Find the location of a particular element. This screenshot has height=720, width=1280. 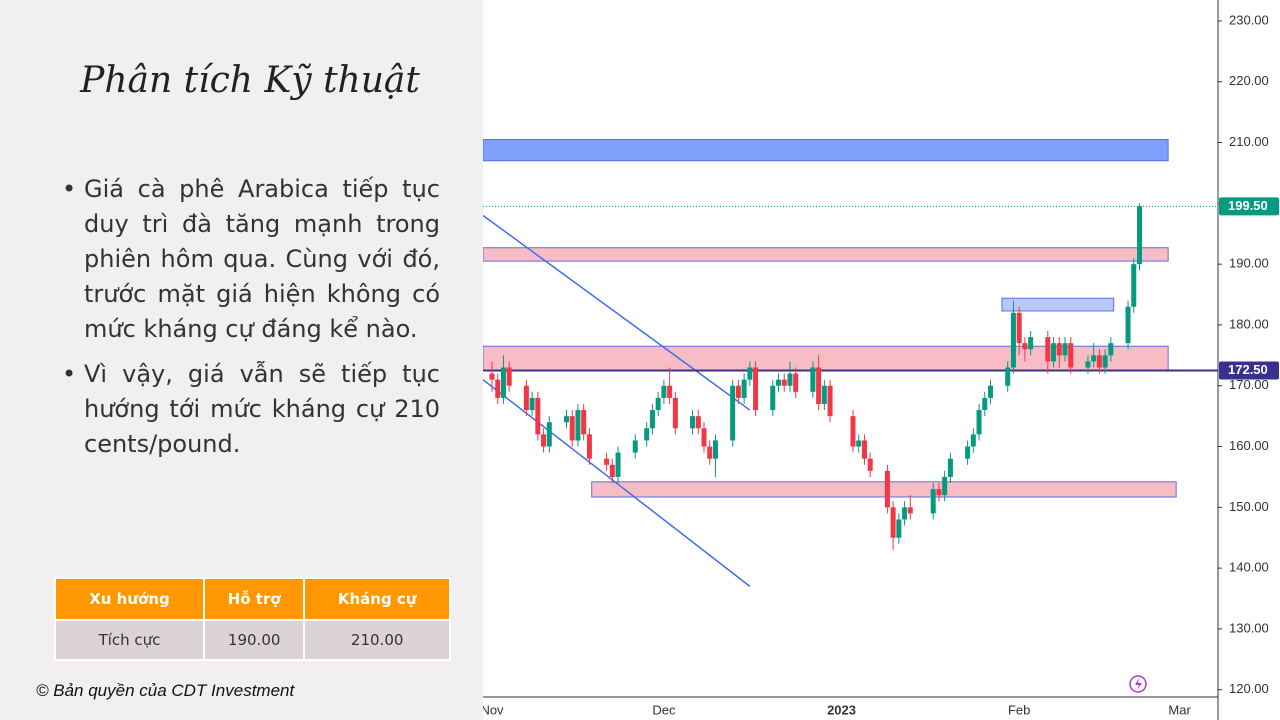

y-tick-label: 210.00 is located at coordinates (1249, 141).